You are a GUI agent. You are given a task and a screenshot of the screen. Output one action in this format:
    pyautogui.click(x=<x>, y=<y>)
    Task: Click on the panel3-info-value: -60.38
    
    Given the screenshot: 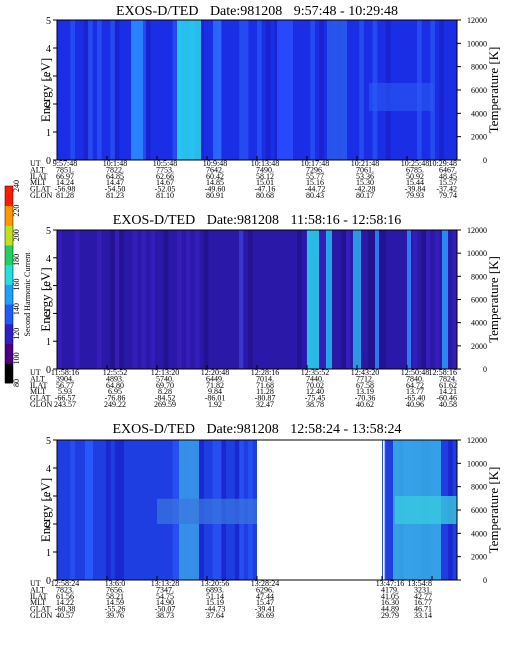 What is the action you would take?
    pyautogui.click(x=65, y=609)
    